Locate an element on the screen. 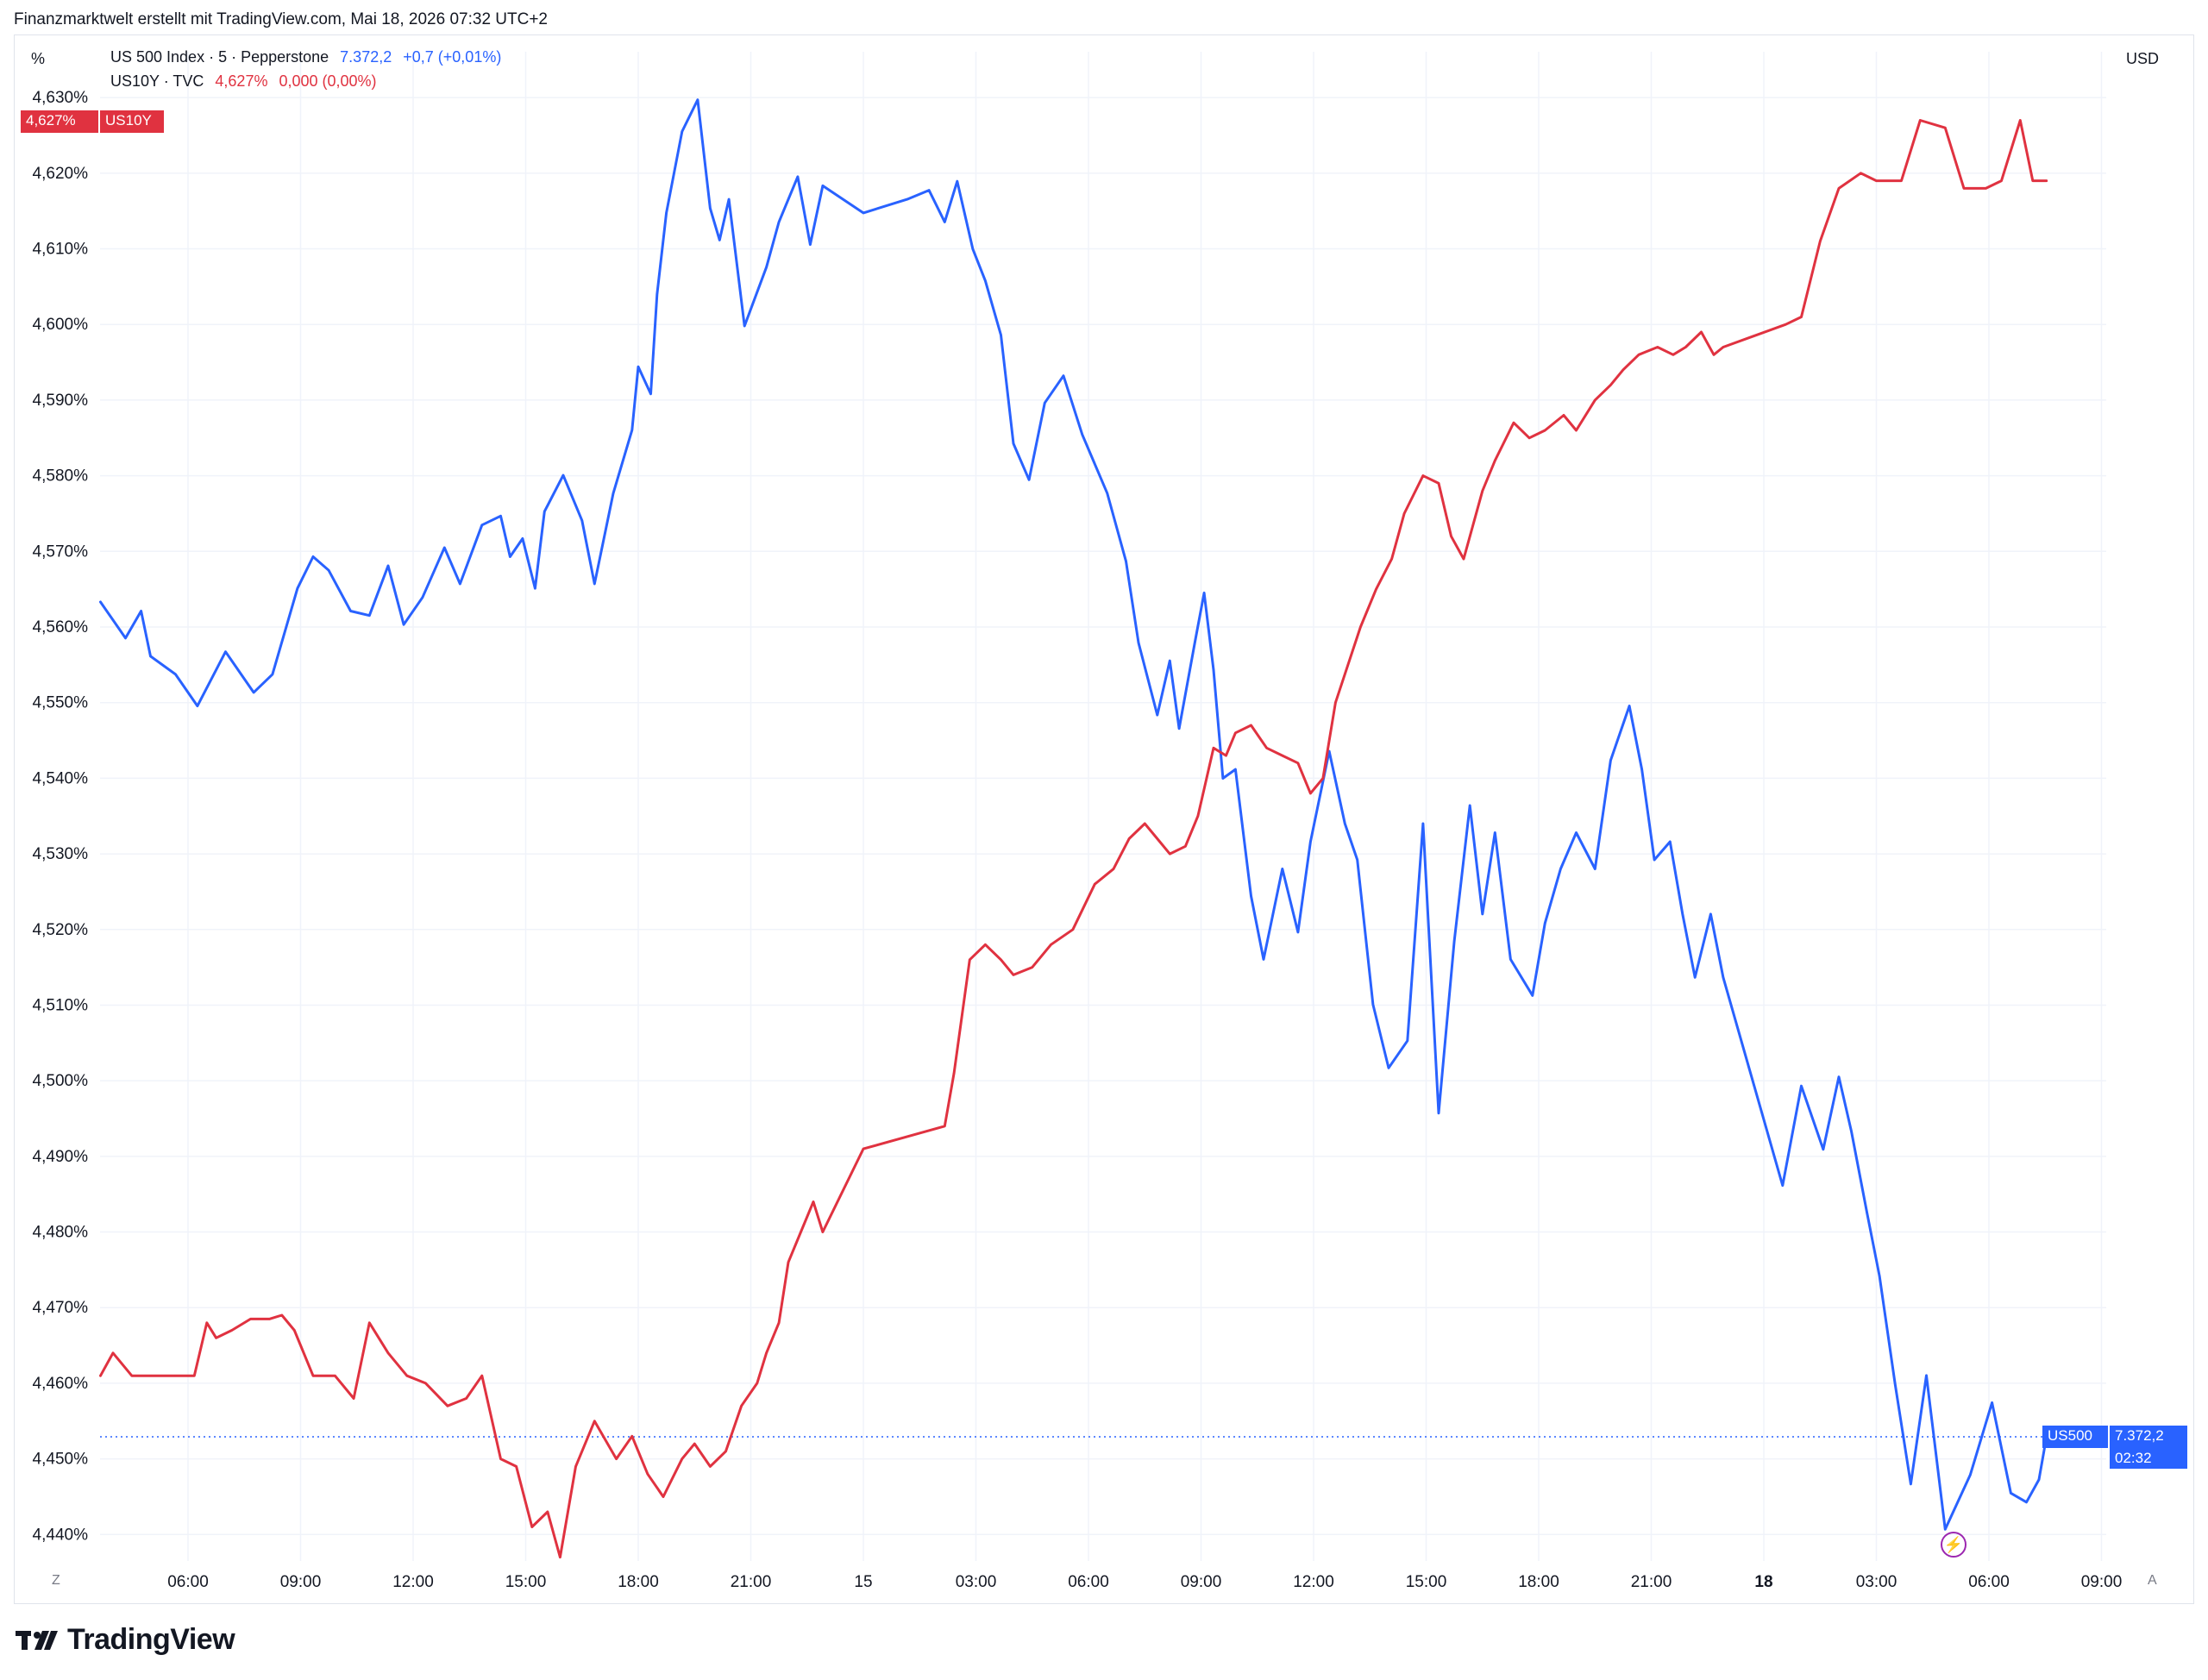 This screenshot has width=2208, height=1680. legend-us500-value: 7.372,2 is located at coordinates (366, 57).